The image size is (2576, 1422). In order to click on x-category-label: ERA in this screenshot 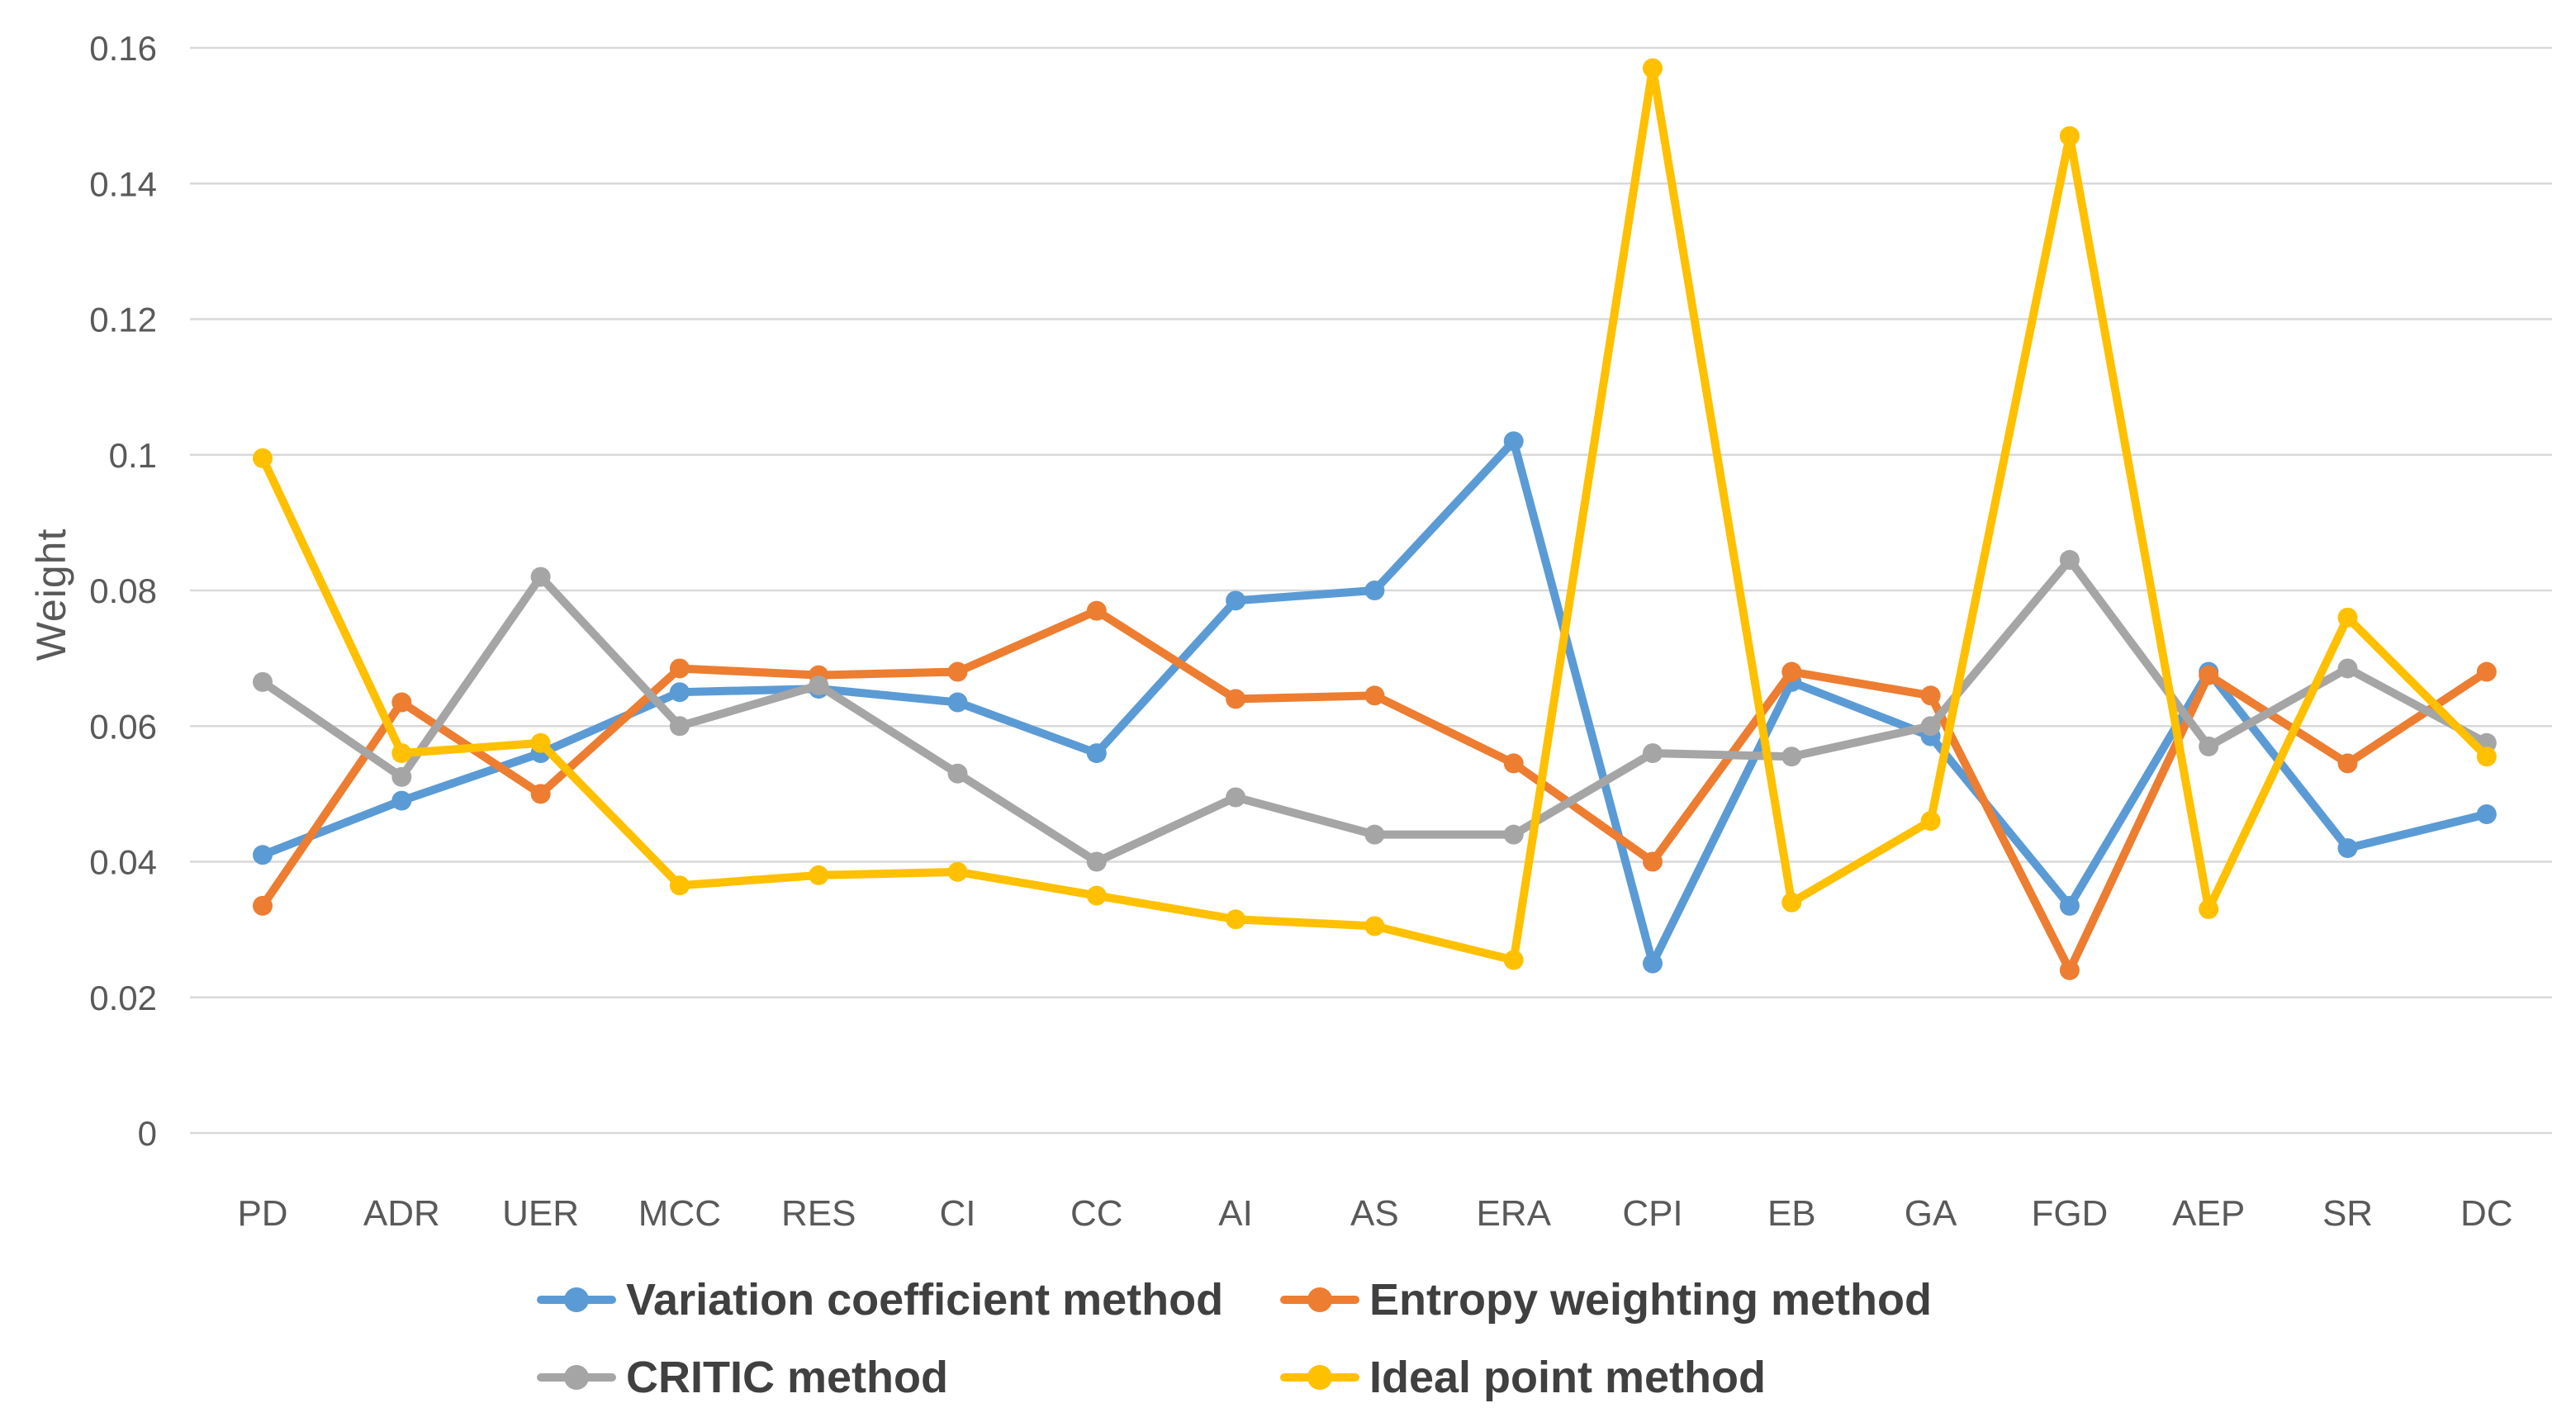, I will do `click(1513, 1214)`.